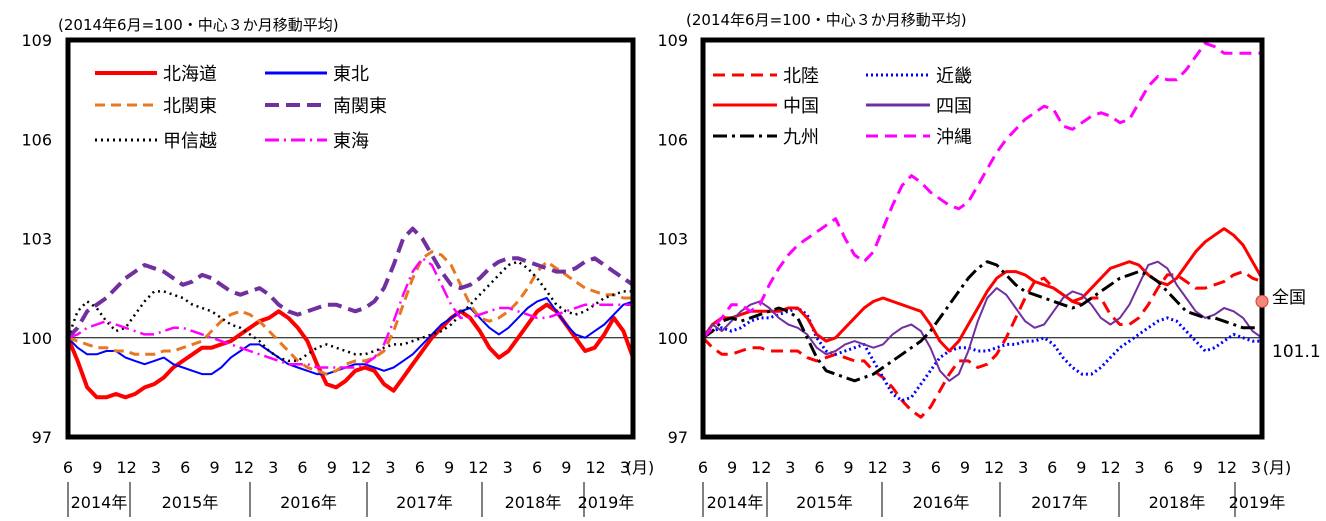 This screenshot has height=521, width=1326. Describe the element at coordinates (1296, 352) in the screenshot. I see `national-value: 101.1` at that location.